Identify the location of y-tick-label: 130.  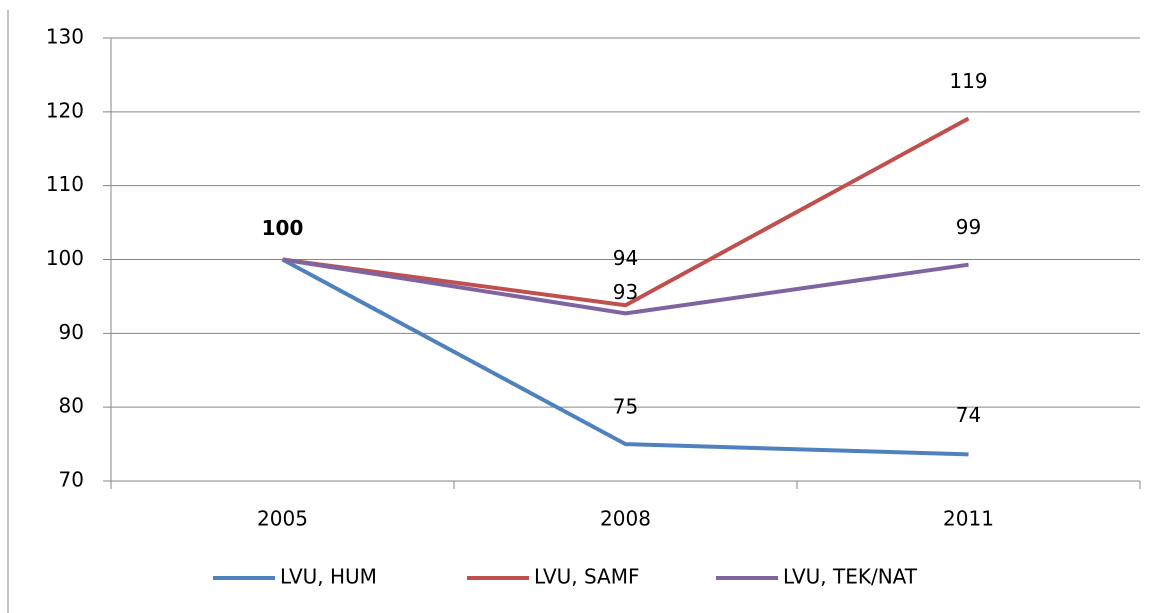
(65, 37).